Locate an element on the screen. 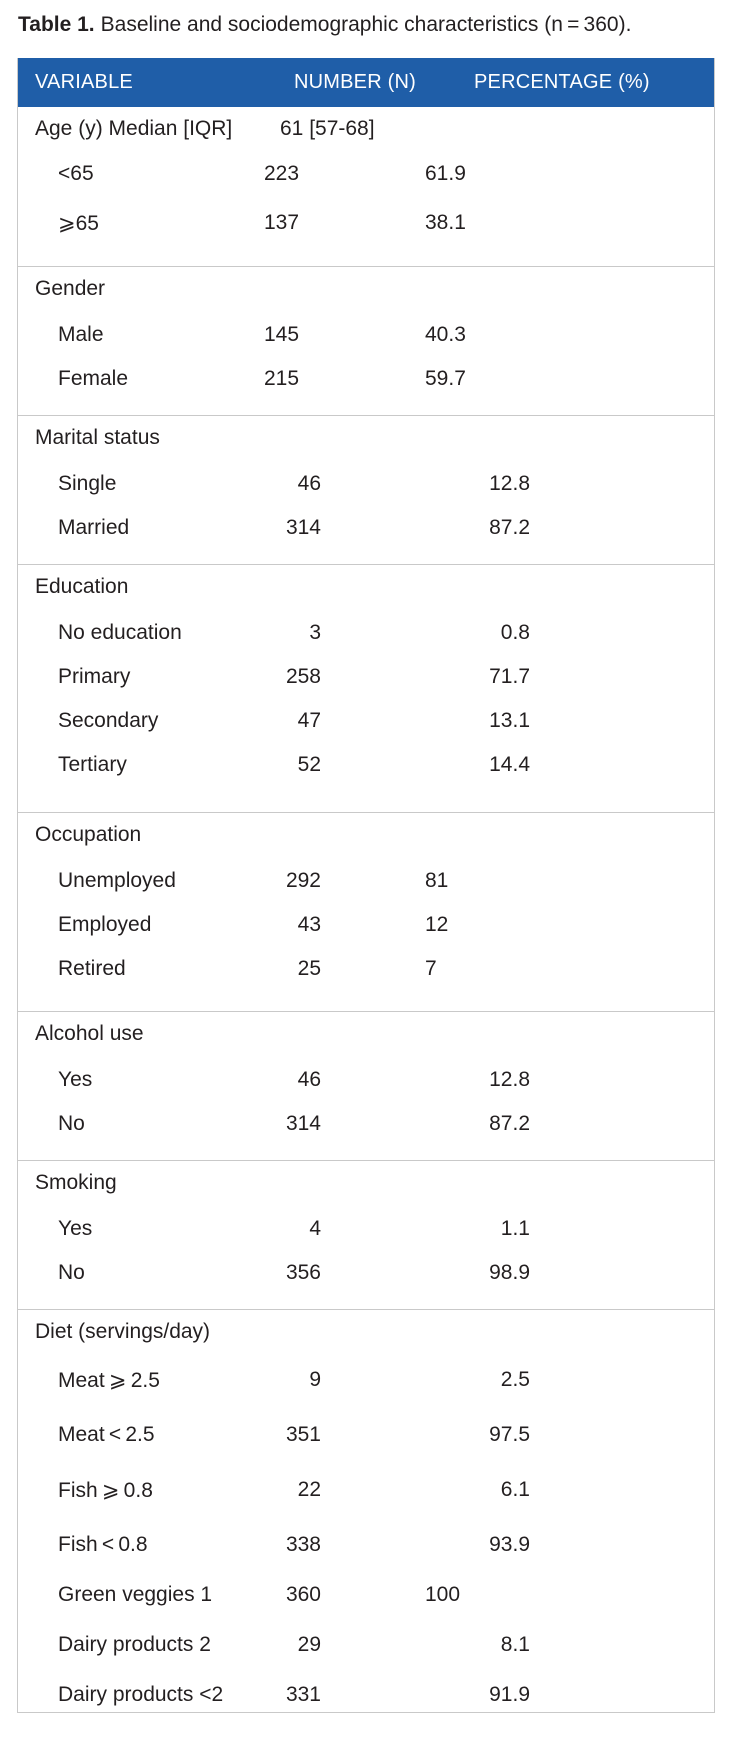  row-number: 137 is located at coordinates (282, 222).